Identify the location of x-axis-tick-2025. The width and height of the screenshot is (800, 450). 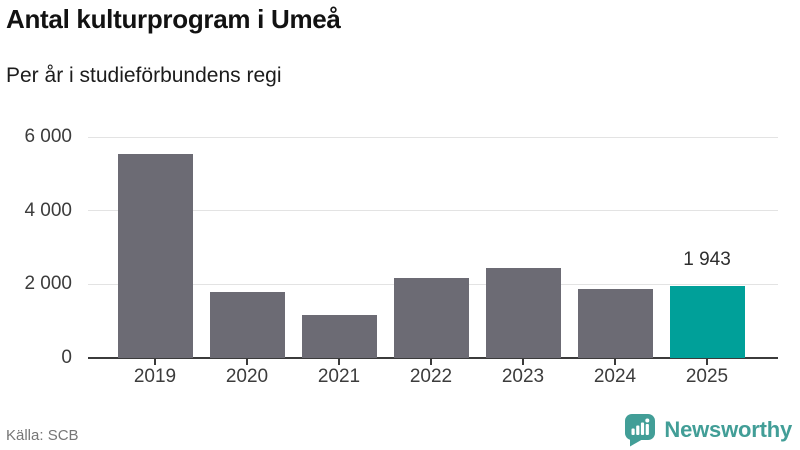
(707, 362).